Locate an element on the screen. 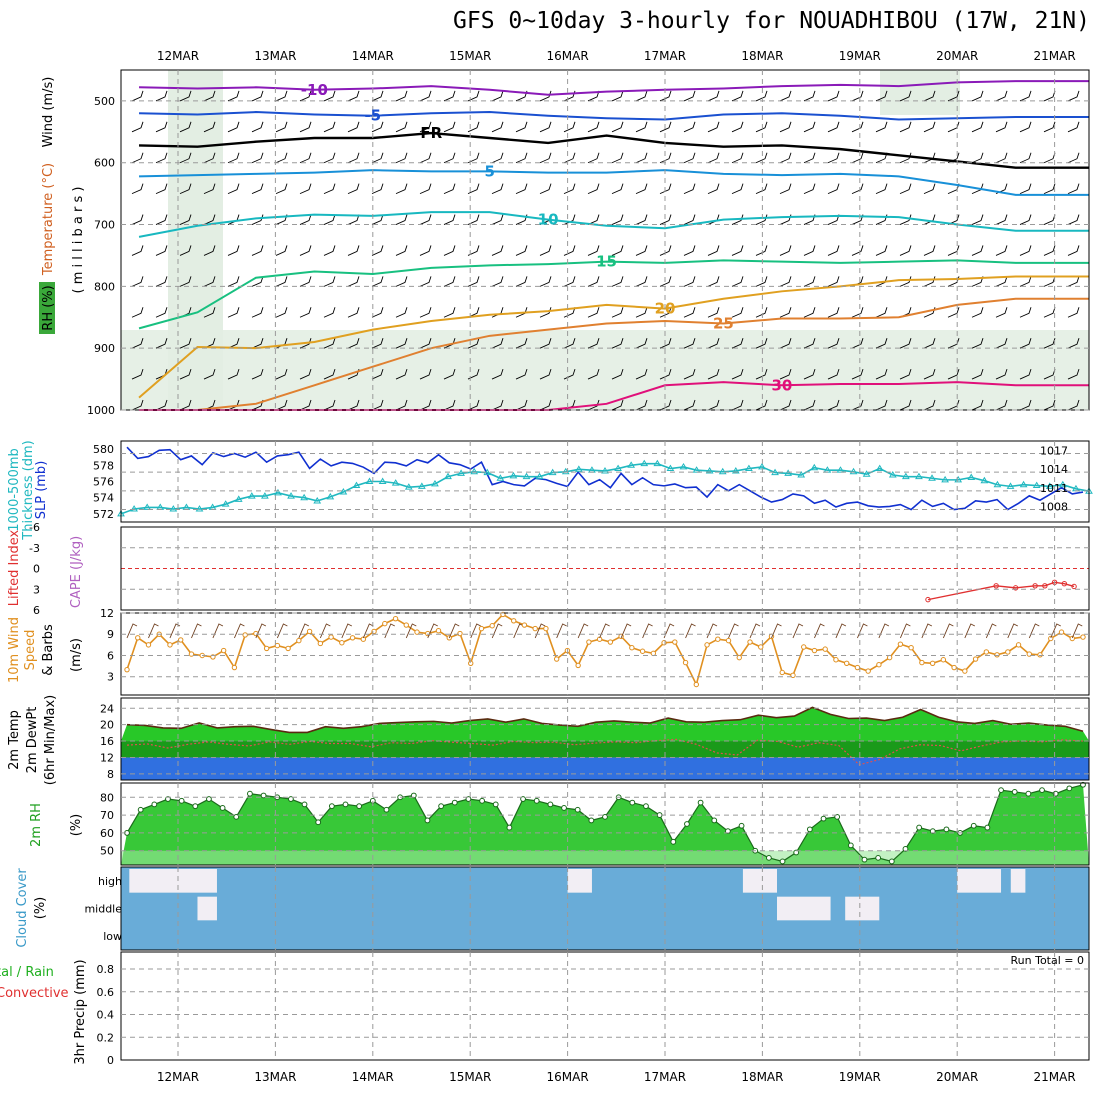 This screenshot has width=1100, height=1100. contour-label: 5 is located at coordinates (489, 171).